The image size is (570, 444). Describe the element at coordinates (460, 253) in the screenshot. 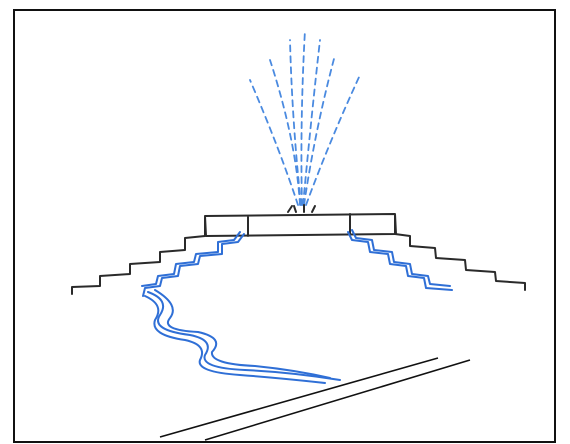

I see `right-steps` at that location.